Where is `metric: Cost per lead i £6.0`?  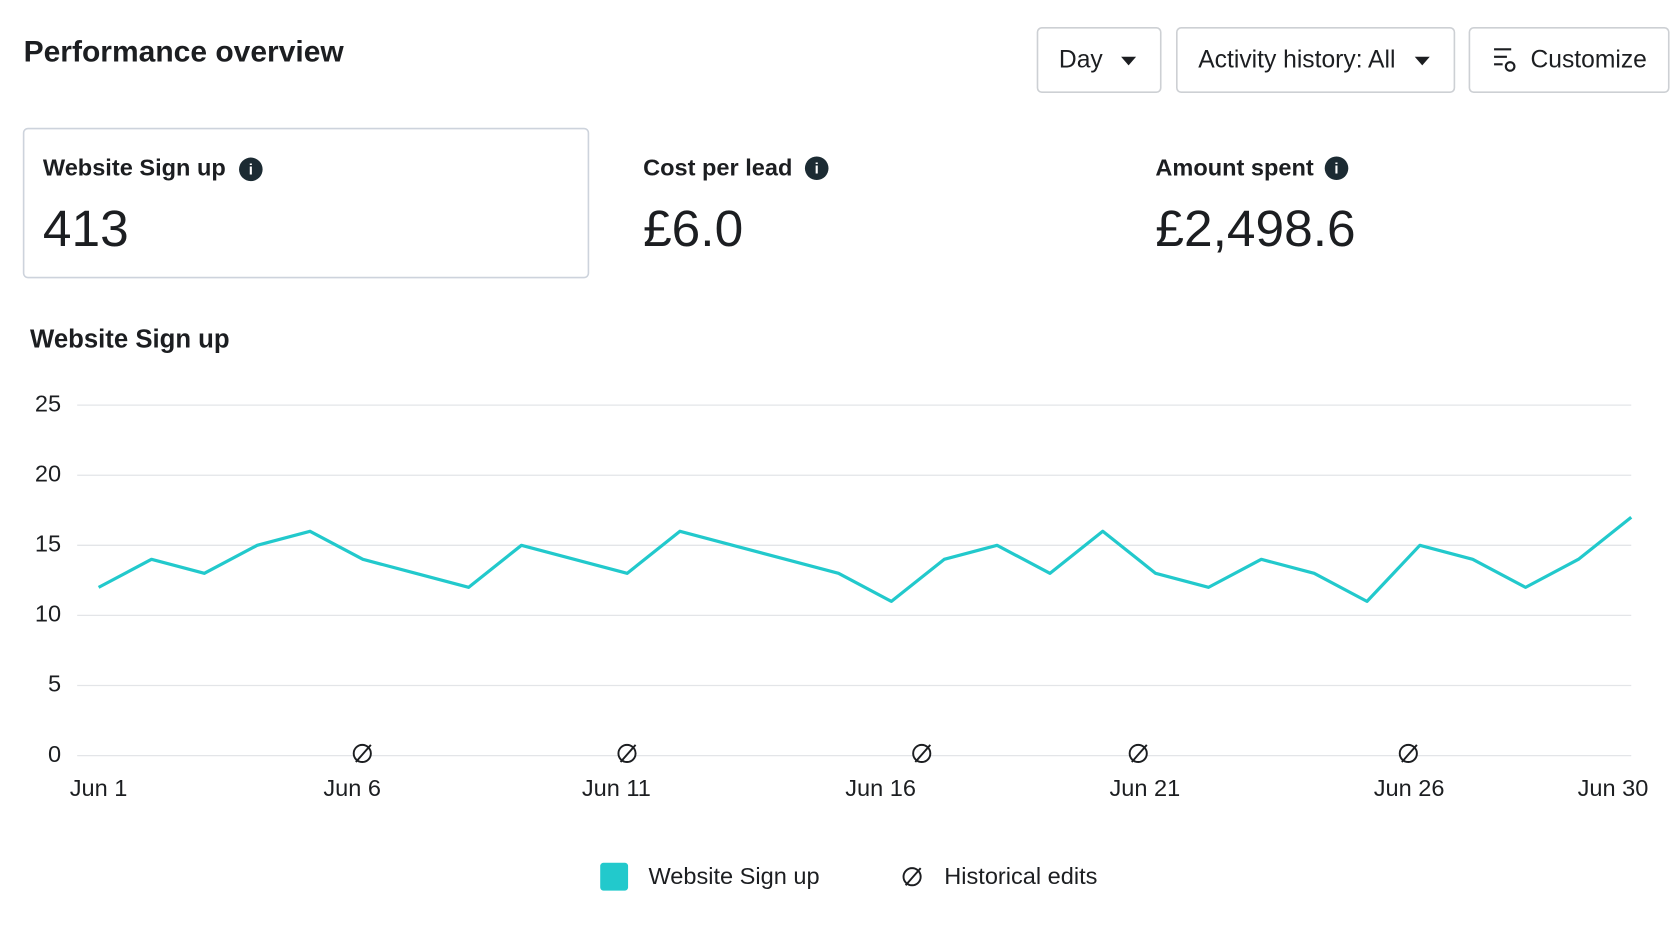
metric: Cost per lead i £6.0 is located at coordinates (736, 206).